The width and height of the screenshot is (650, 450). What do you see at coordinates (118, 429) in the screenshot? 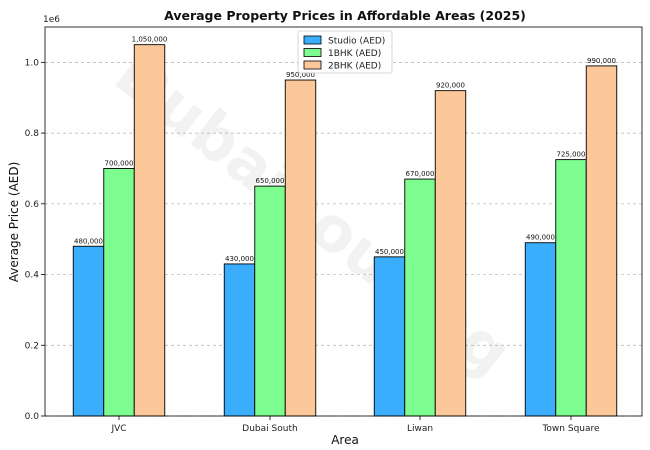
I see `x-tick-label: JVC` at bounding box center [118, 429].